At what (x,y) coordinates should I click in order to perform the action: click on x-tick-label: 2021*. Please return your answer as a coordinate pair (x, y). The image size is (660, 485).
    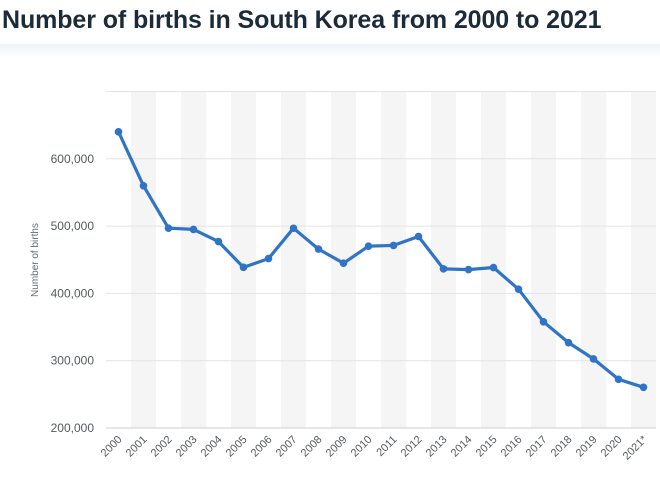
    Looking at the image, I should click on (635, 447).